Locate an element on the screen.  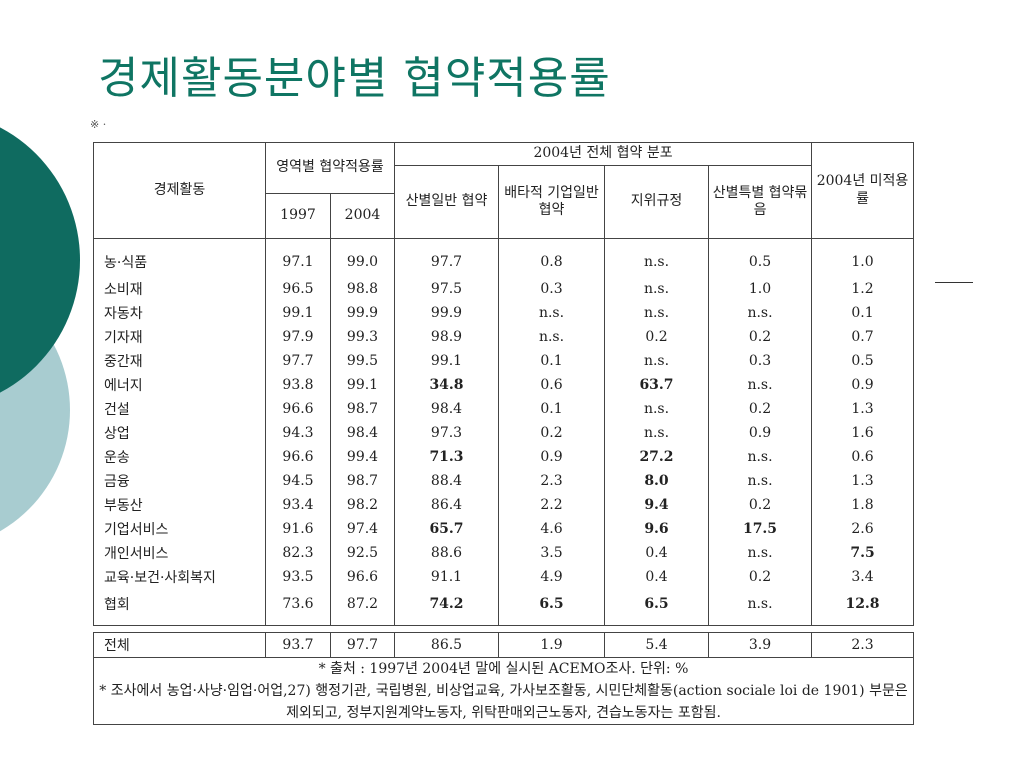
table-cell: 86.4 is located at coordinates (446, 505).